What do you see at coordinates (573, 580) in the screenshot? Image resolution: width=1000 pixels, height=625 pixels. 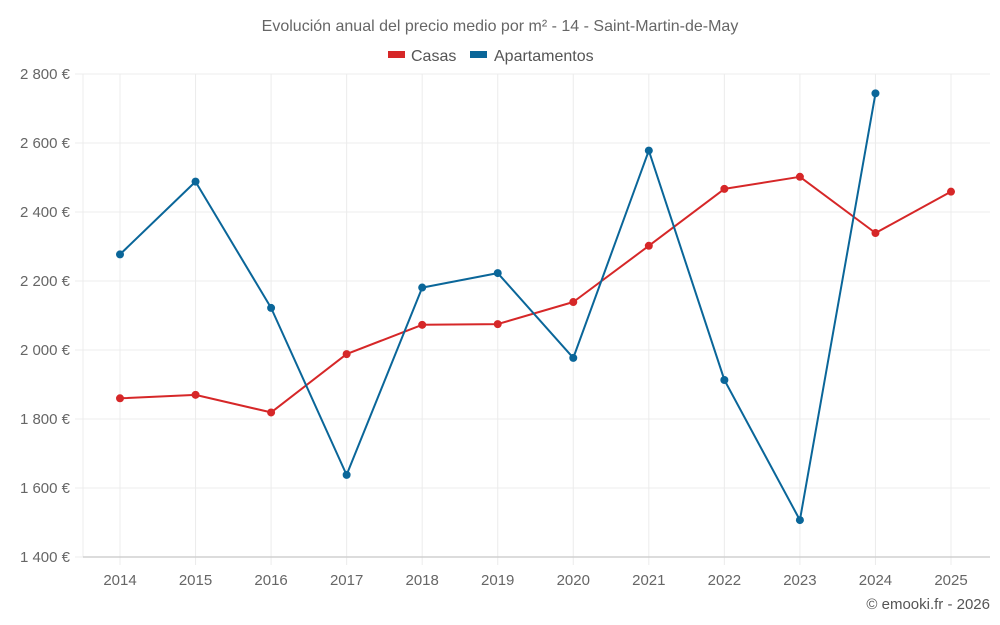 I see `x-tick-label: 2020` at bounding box center [573, 580].